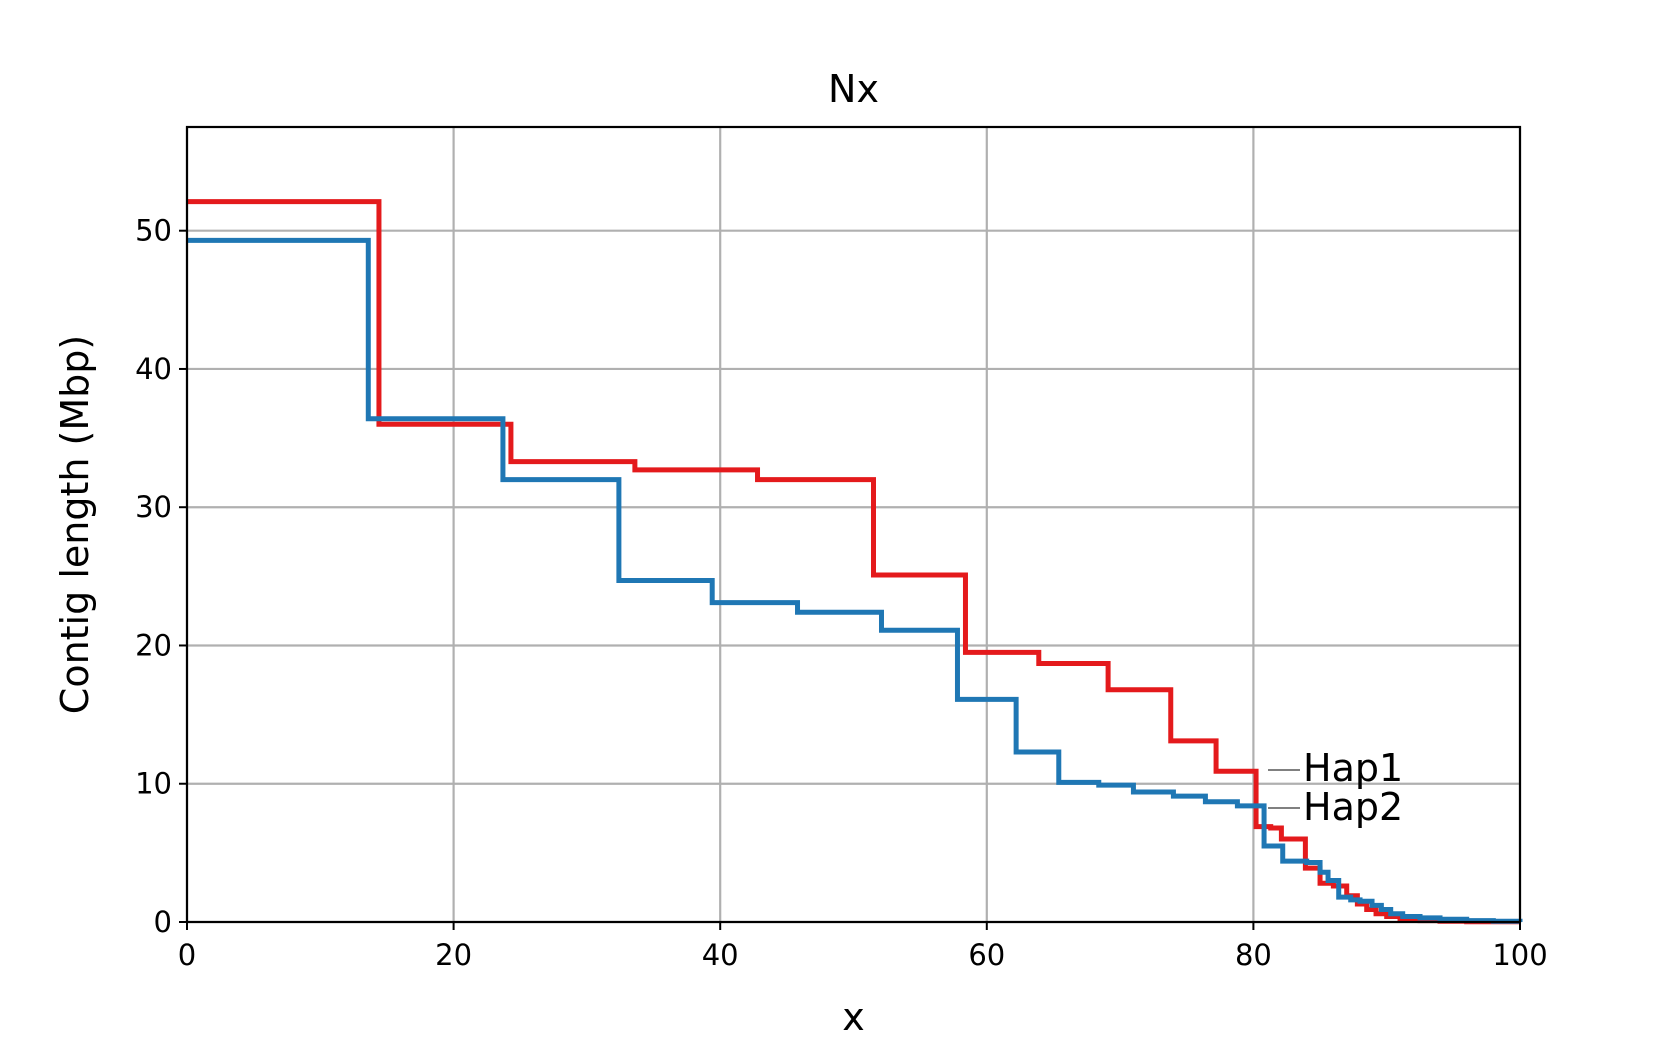 The width and height of the screenshot is (1672, 1038). What do you see at coordinates (986, 955) in the screenshot?
I see `x-tick-label: 60` at bounding box center [986, 955].